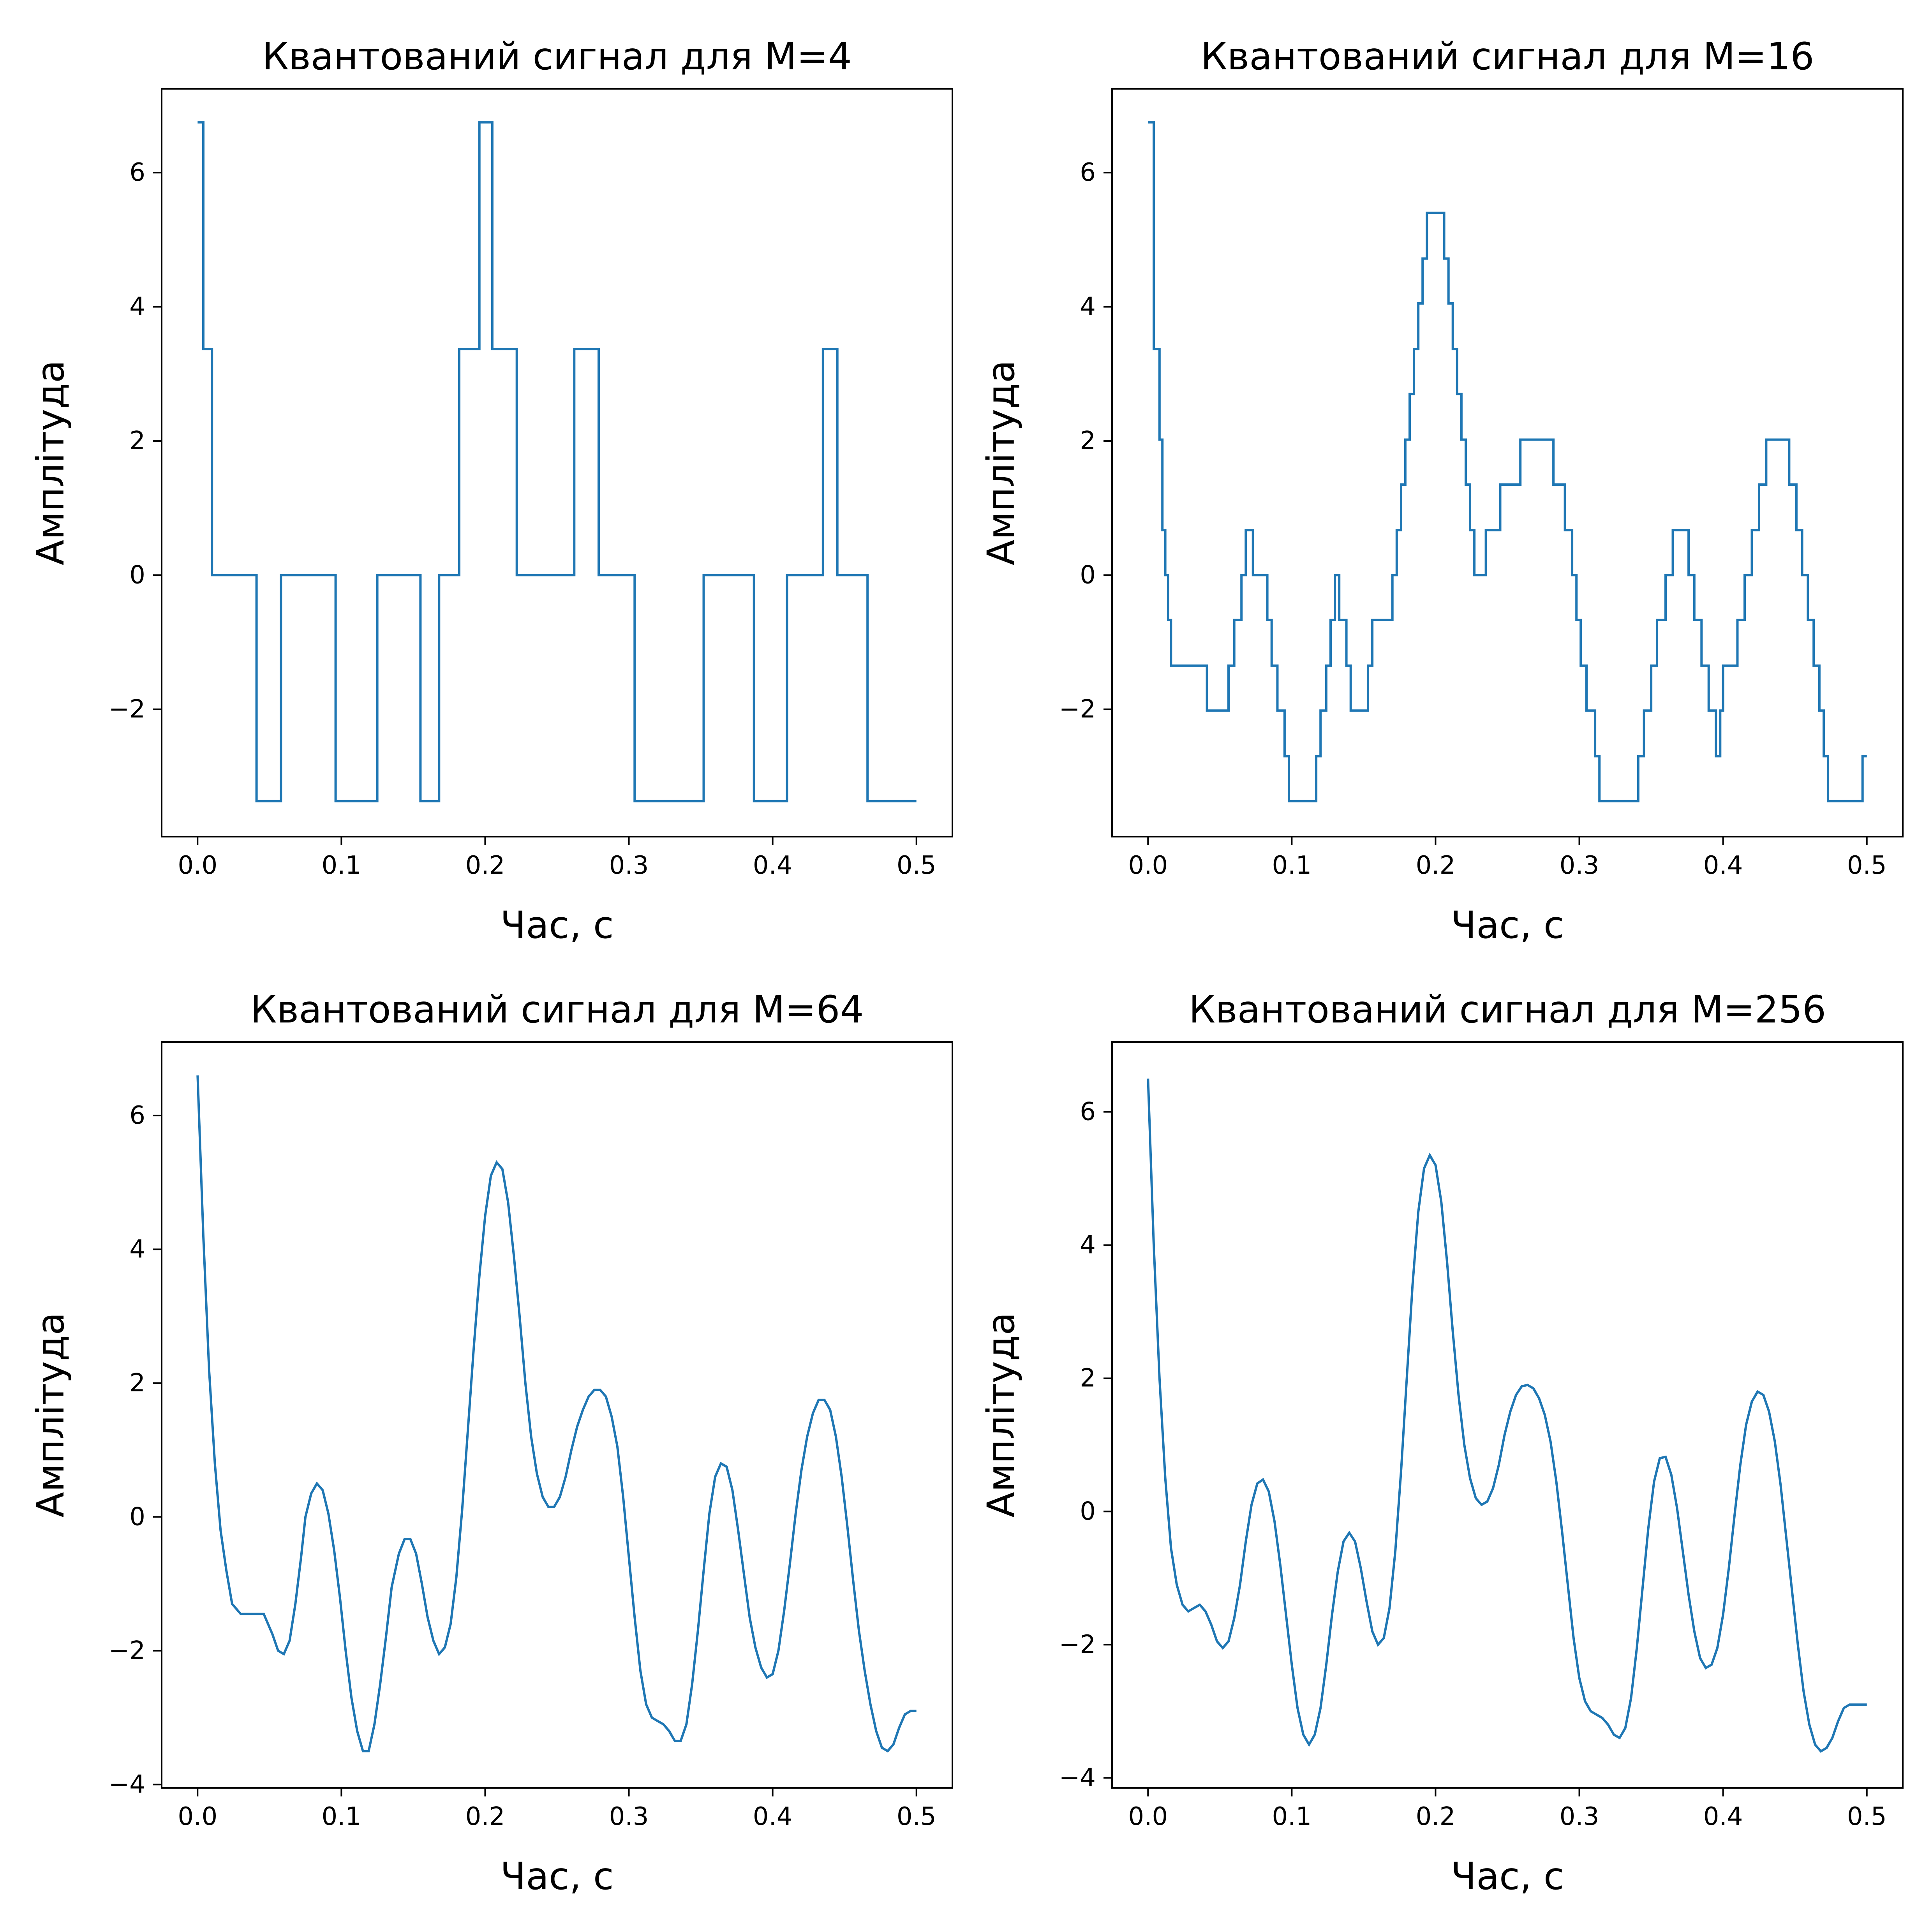 Image resolution: width=1932 pixels, height=1932 pixels. Describe the element at coordinates (557, 57) in the screenshot. I see `chart-title: Квантований сигнал для M=4` at that location.